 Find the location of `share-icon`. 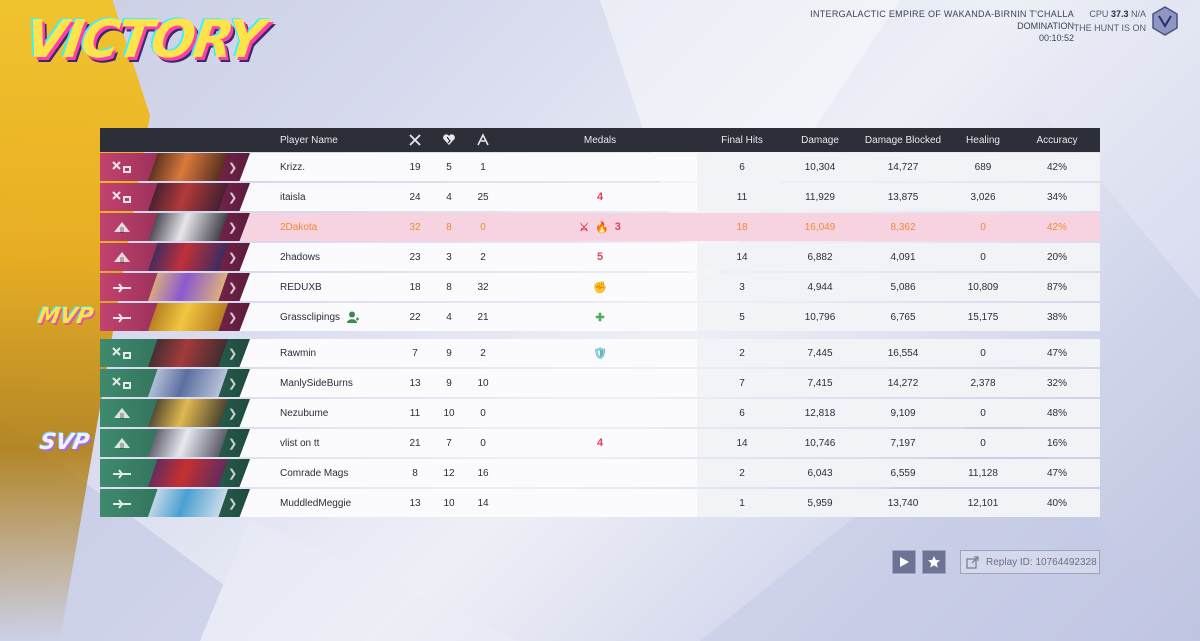

share-icon is located at coordinates (972, 562).